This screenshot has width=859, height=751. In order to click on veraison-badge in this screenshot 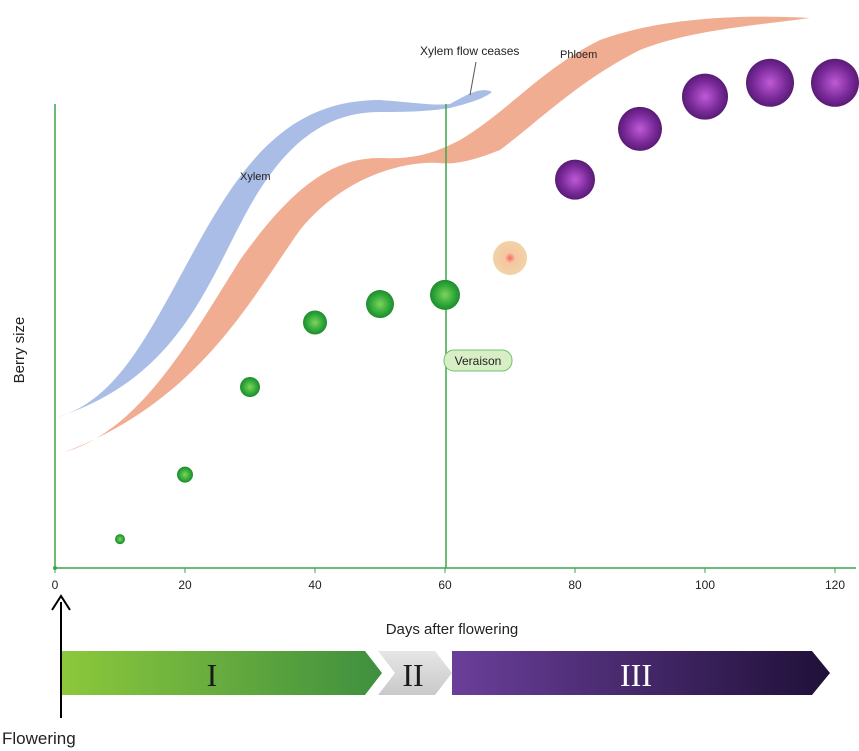, I will do `click(478, 360)`.